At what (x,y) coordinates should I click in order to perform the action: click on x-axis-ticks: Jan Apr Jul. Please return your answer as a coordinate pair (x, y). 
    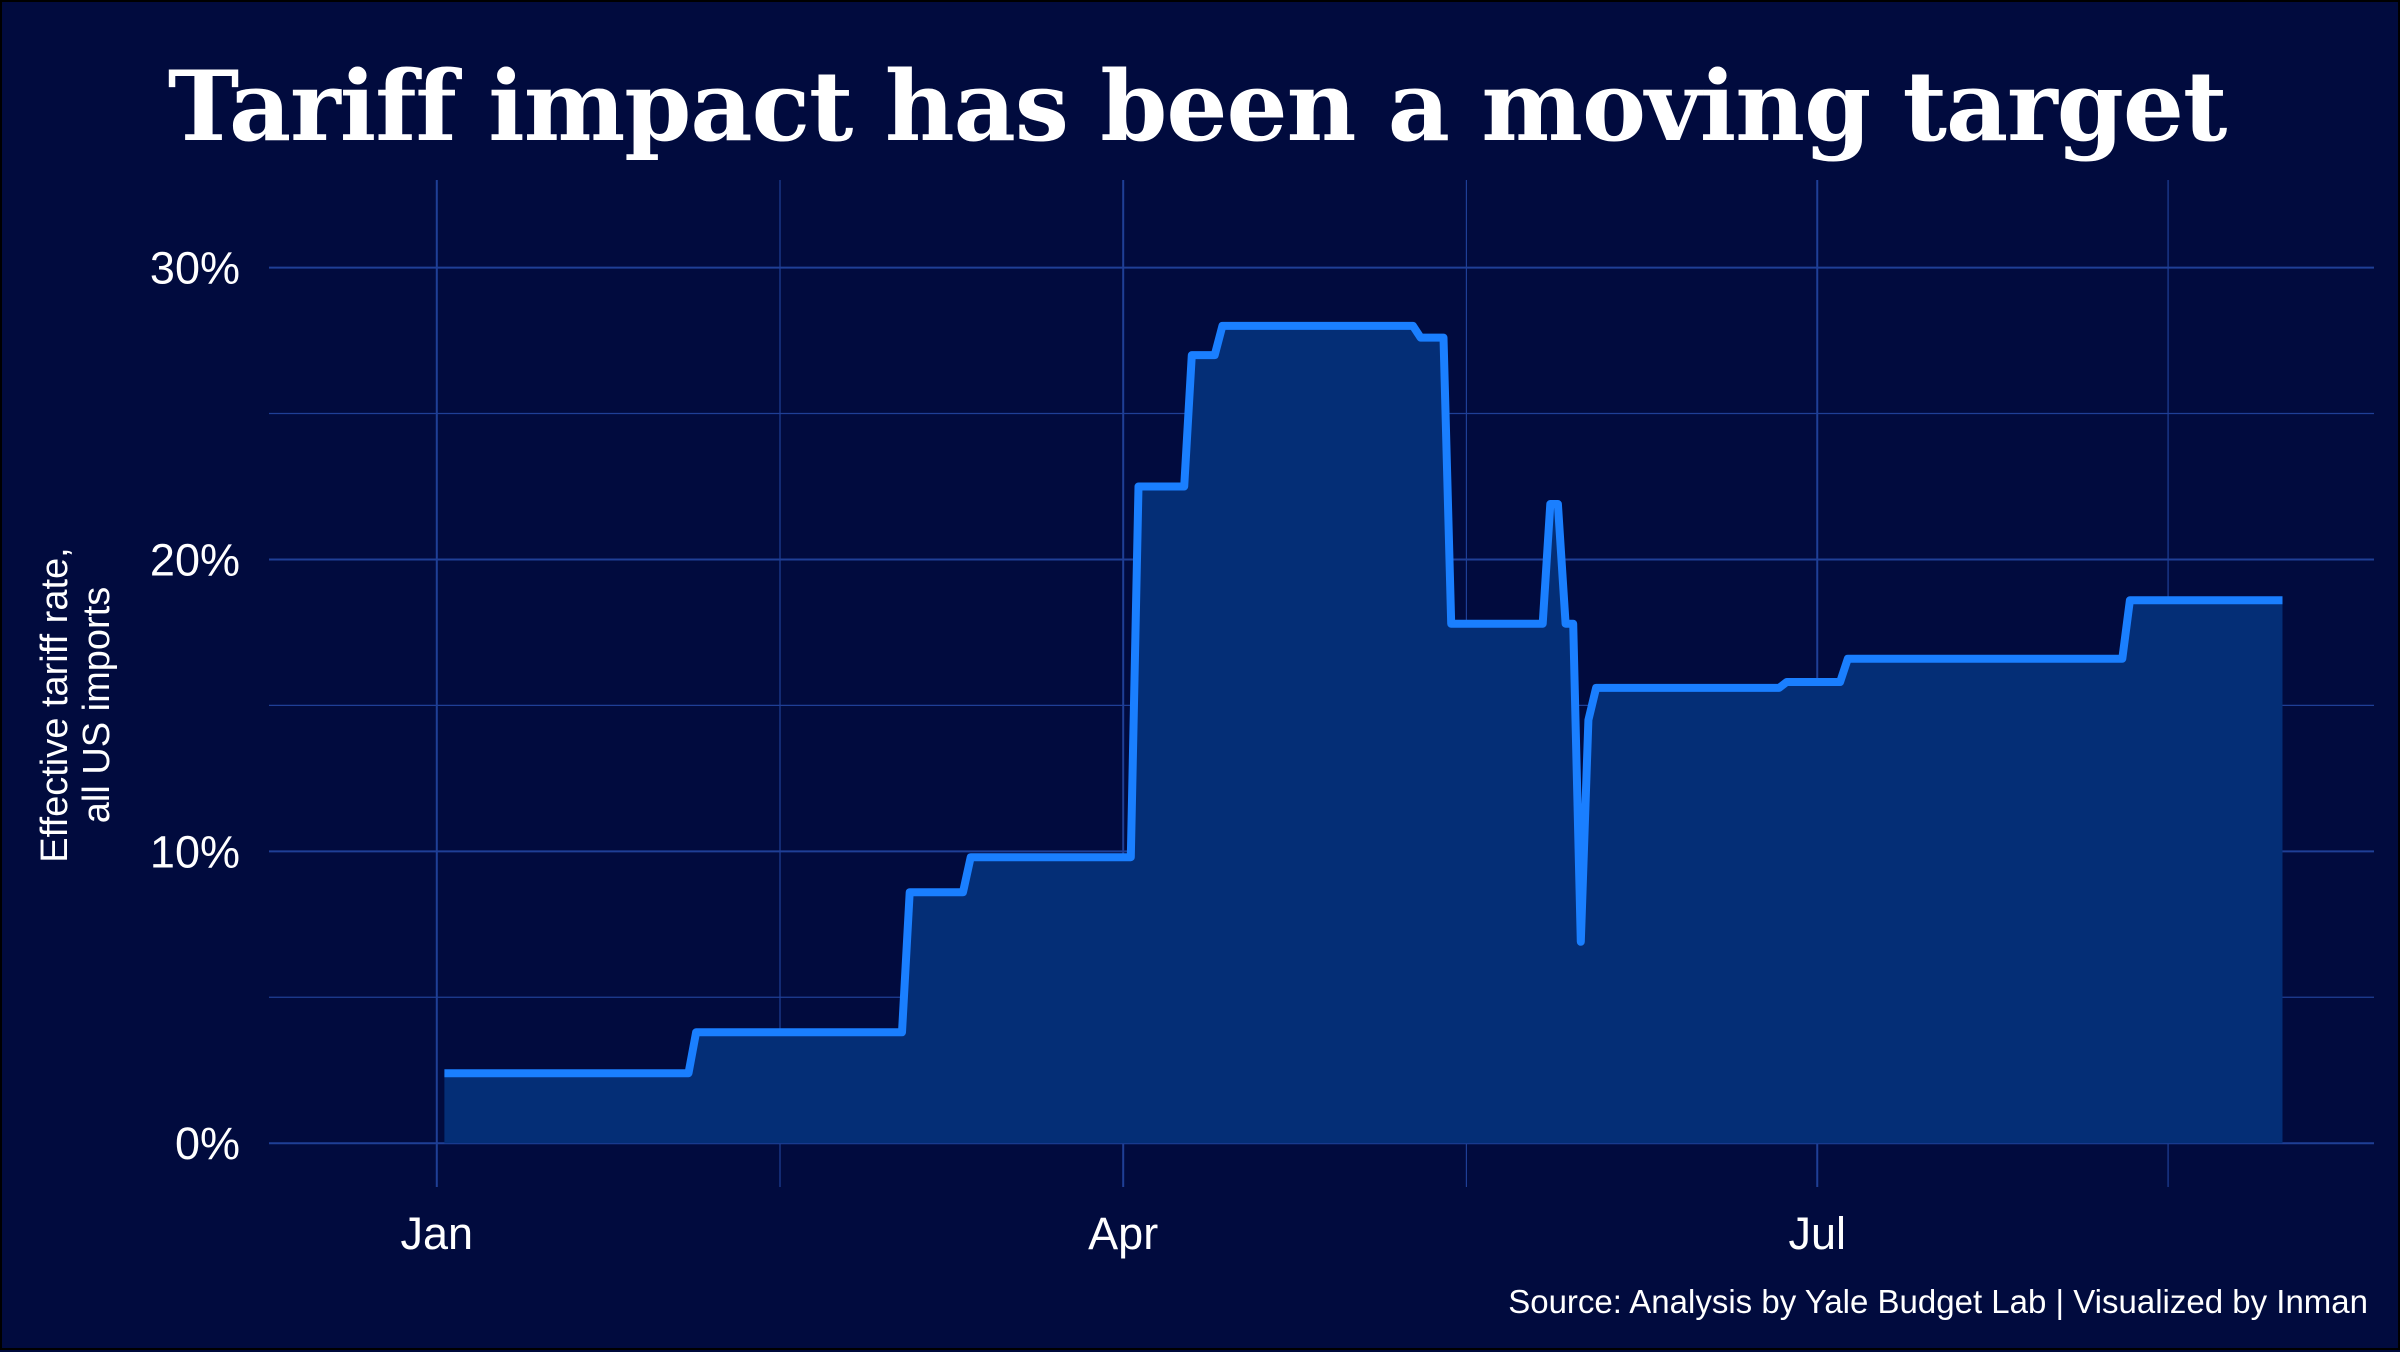
    Looking at the image, I should click on (1123, 1233).